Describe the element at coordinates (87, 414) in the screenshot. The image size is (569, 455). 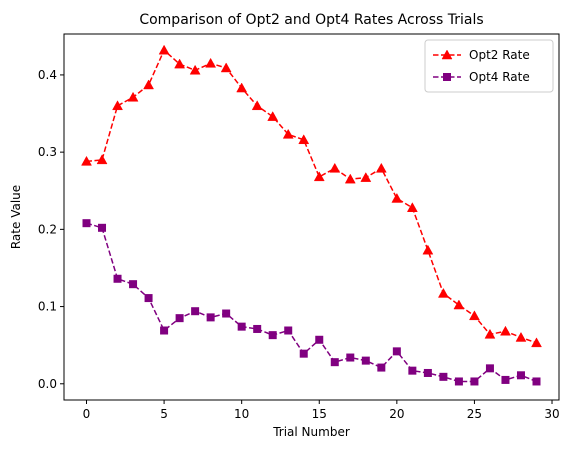
I see `x-tick-label: 0` at that location.